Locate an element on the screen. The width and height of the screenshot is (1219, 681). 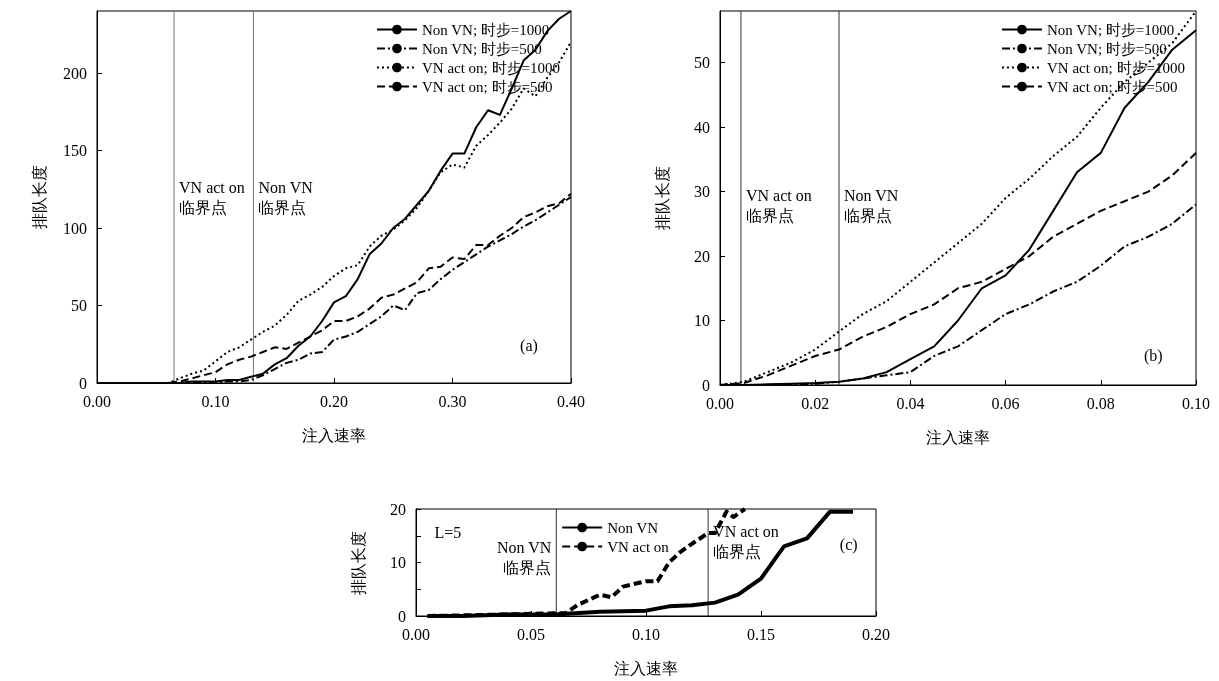
x-tick-label: 0.04 is located at coordinates (910, 403).